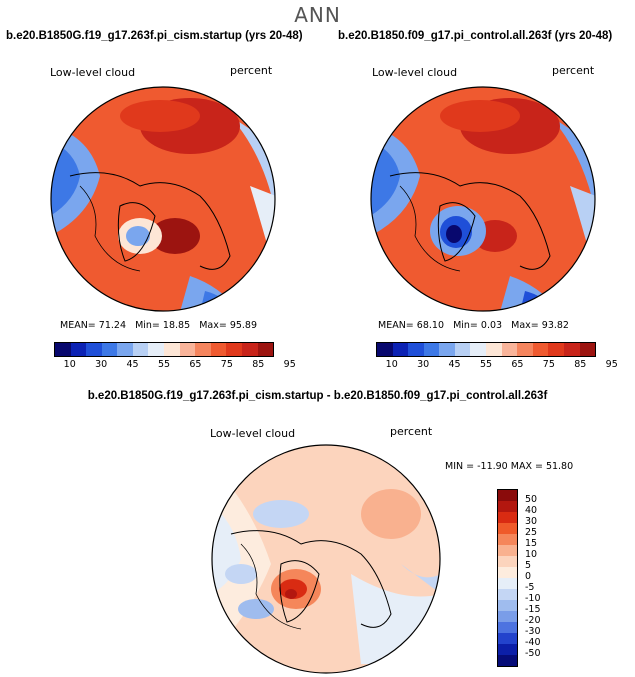 This screenshot has height=677, width=635. What do you see at coordinates (530, 587) in the screenshot?
I see `colorbar-tick-label: -5` at bounding box center [530, 587].